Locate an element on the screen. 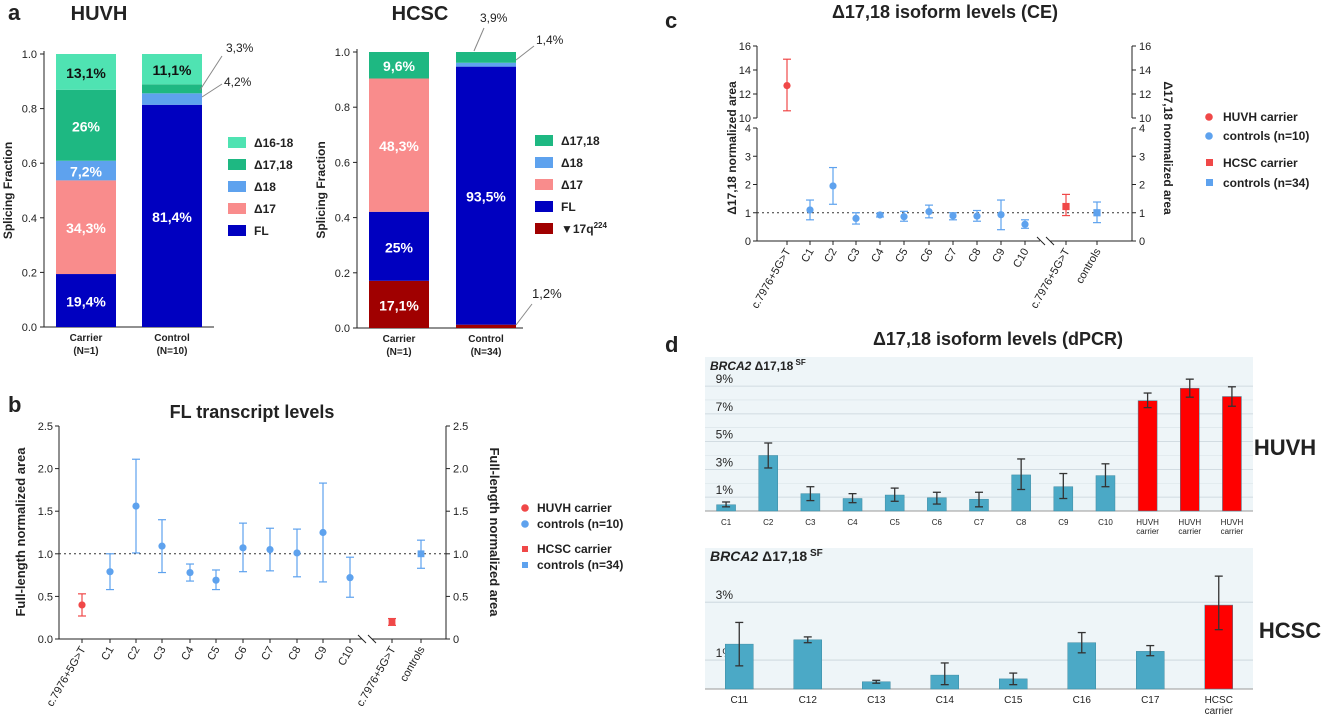 The height and width of the screenshot is (719, 1333). x-category-label: C7 is located at coordinates (979, 522).